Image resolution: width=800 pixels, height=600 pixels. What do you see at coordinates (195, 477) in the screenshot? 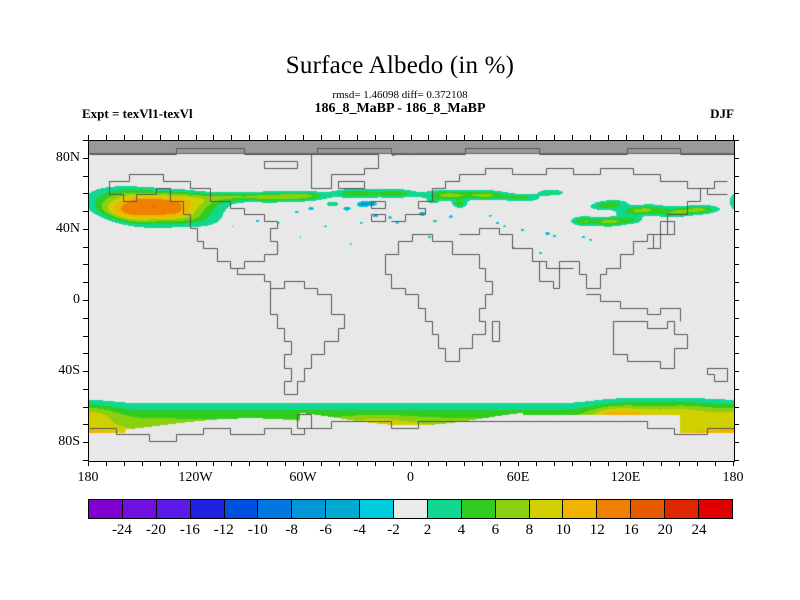
I see `x-axis-label: 120W` at bounding box center [195, 477].